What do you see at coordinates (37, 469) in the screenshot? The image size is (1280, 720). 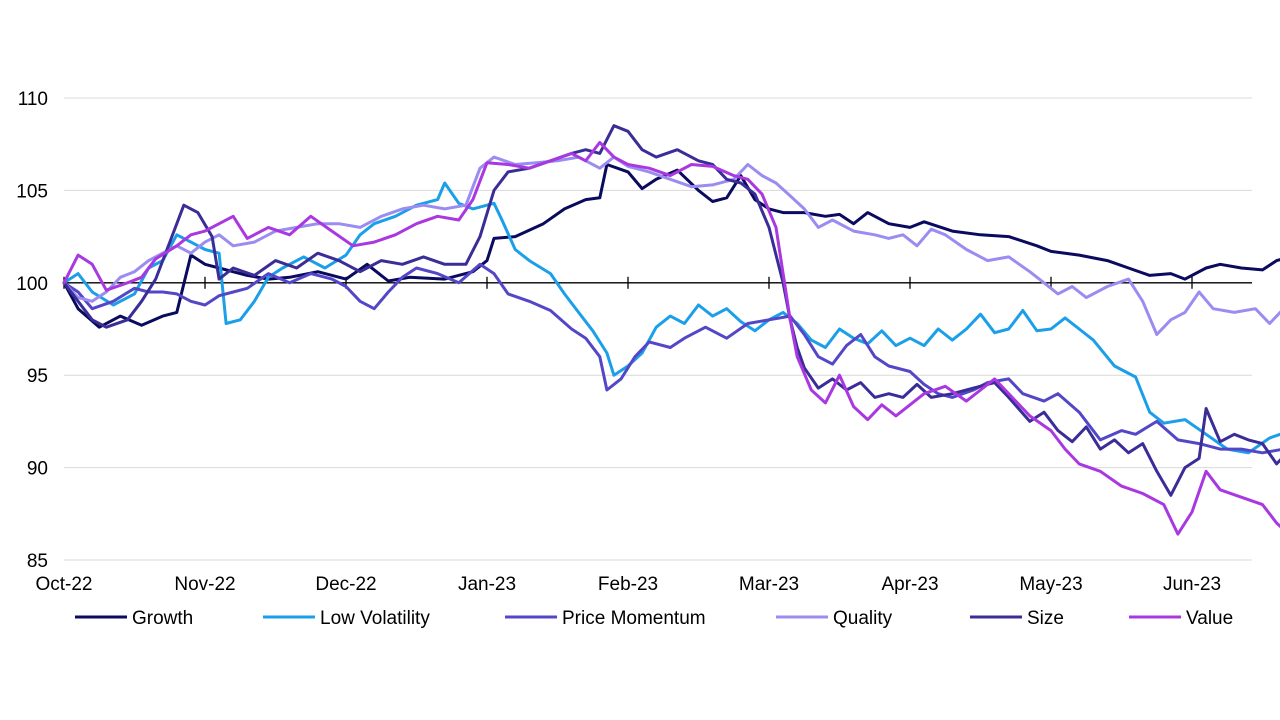 I see `y-tick-label: 90` at bounding box center [37, 469].